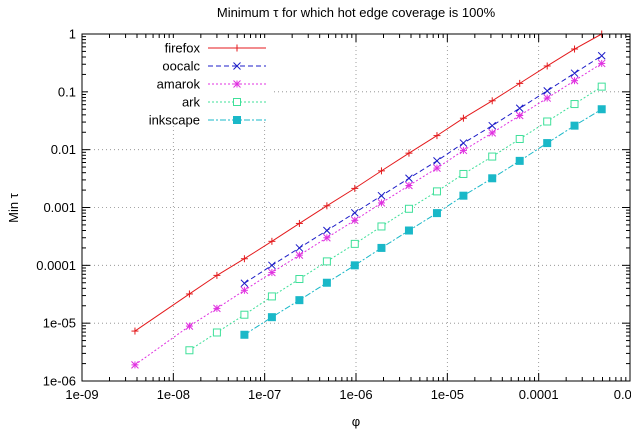  I want to click on legend-label: ark, so click(191, 102).